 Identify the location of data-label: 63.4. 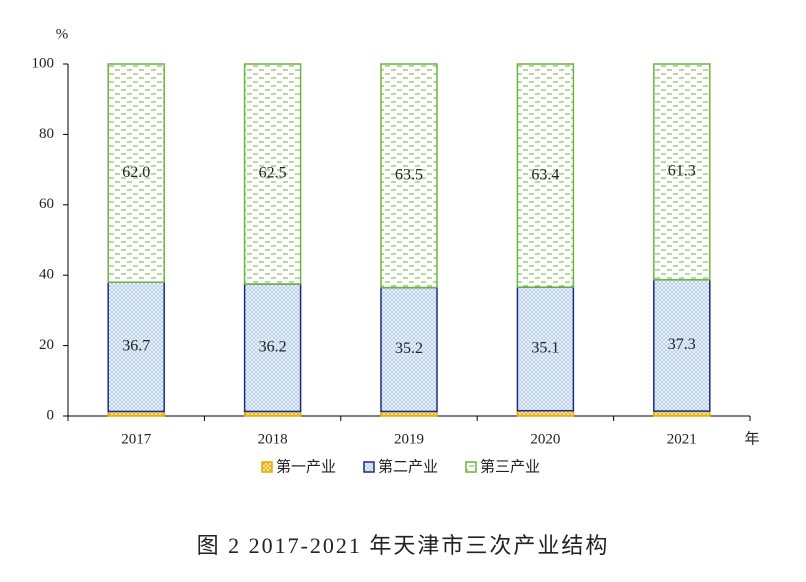
(545, 174).